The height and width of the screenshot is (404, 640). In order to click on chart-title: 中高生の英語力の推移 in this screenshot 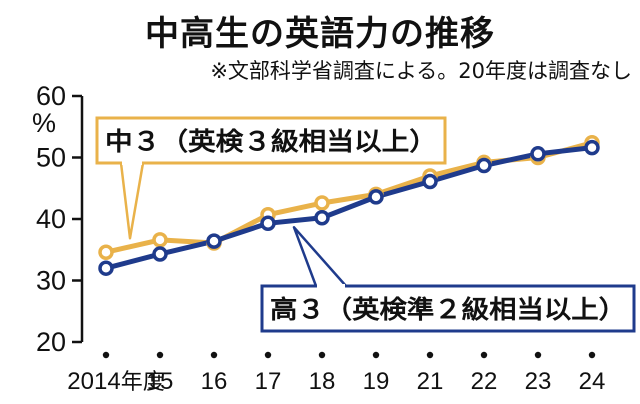, I will do `click(320, 34)`.